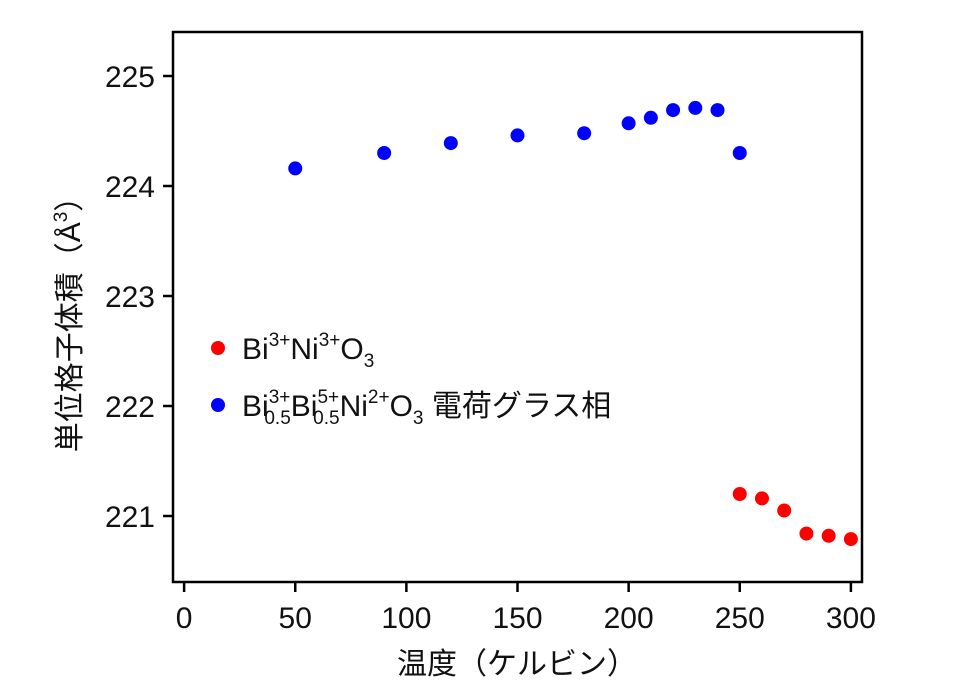  What do you see at coordinates (130, 407) in the screenshot?
I see `y-tick-label: 222` at bounding box center [130, 407].